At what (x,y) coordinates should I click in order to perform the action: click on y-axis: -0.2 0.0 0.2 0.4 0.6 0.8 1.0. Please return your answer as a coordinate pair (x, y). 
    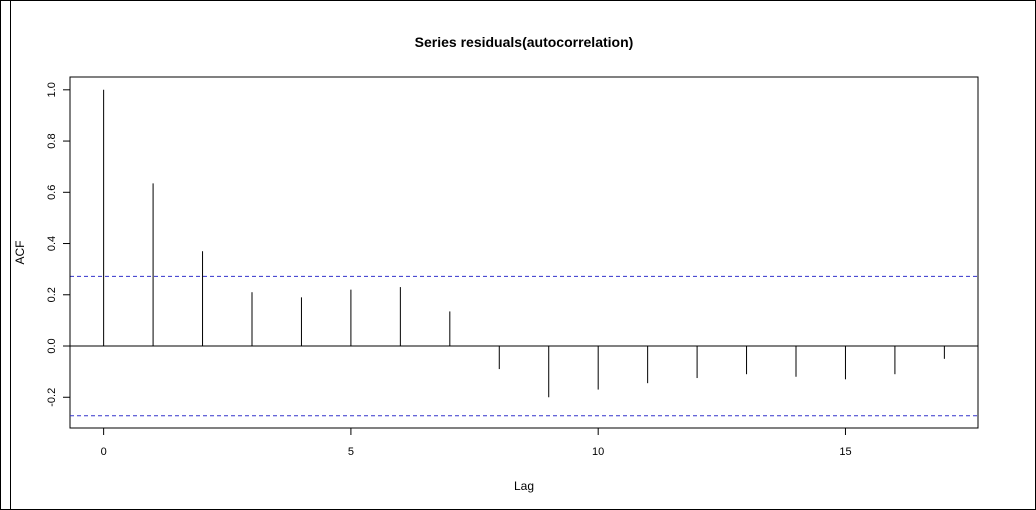
    Looking at the image, I should click on (58, 244).